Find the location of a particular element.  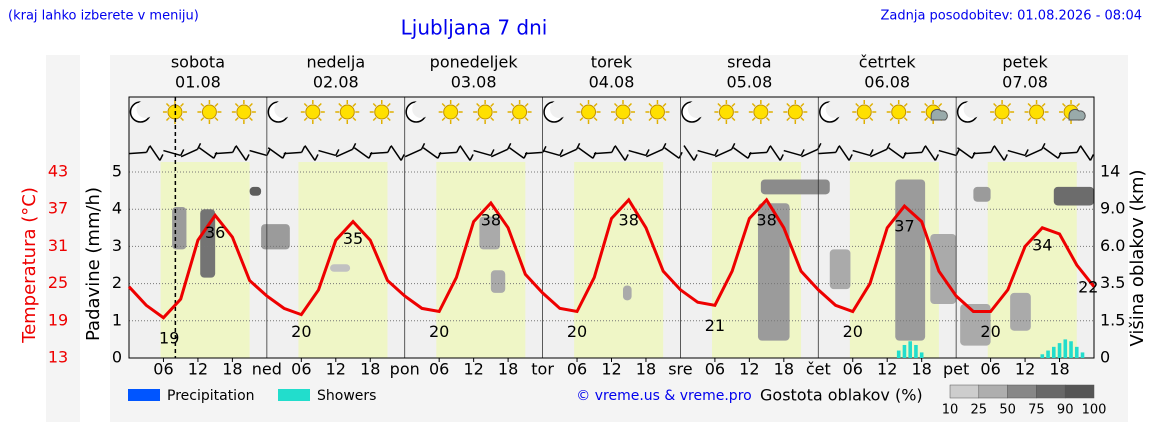

temperature-tick-label: 13 is located at coordinates (58, 357).